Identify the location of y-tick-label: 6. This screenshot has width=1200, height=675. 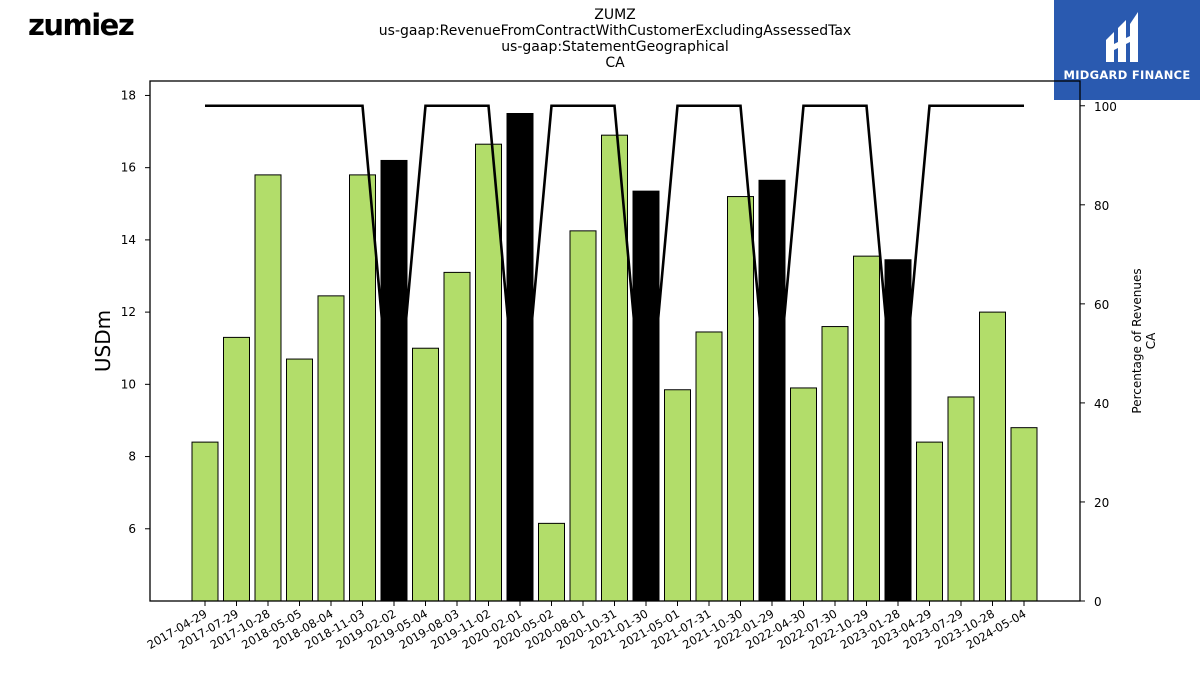
(132, 529).